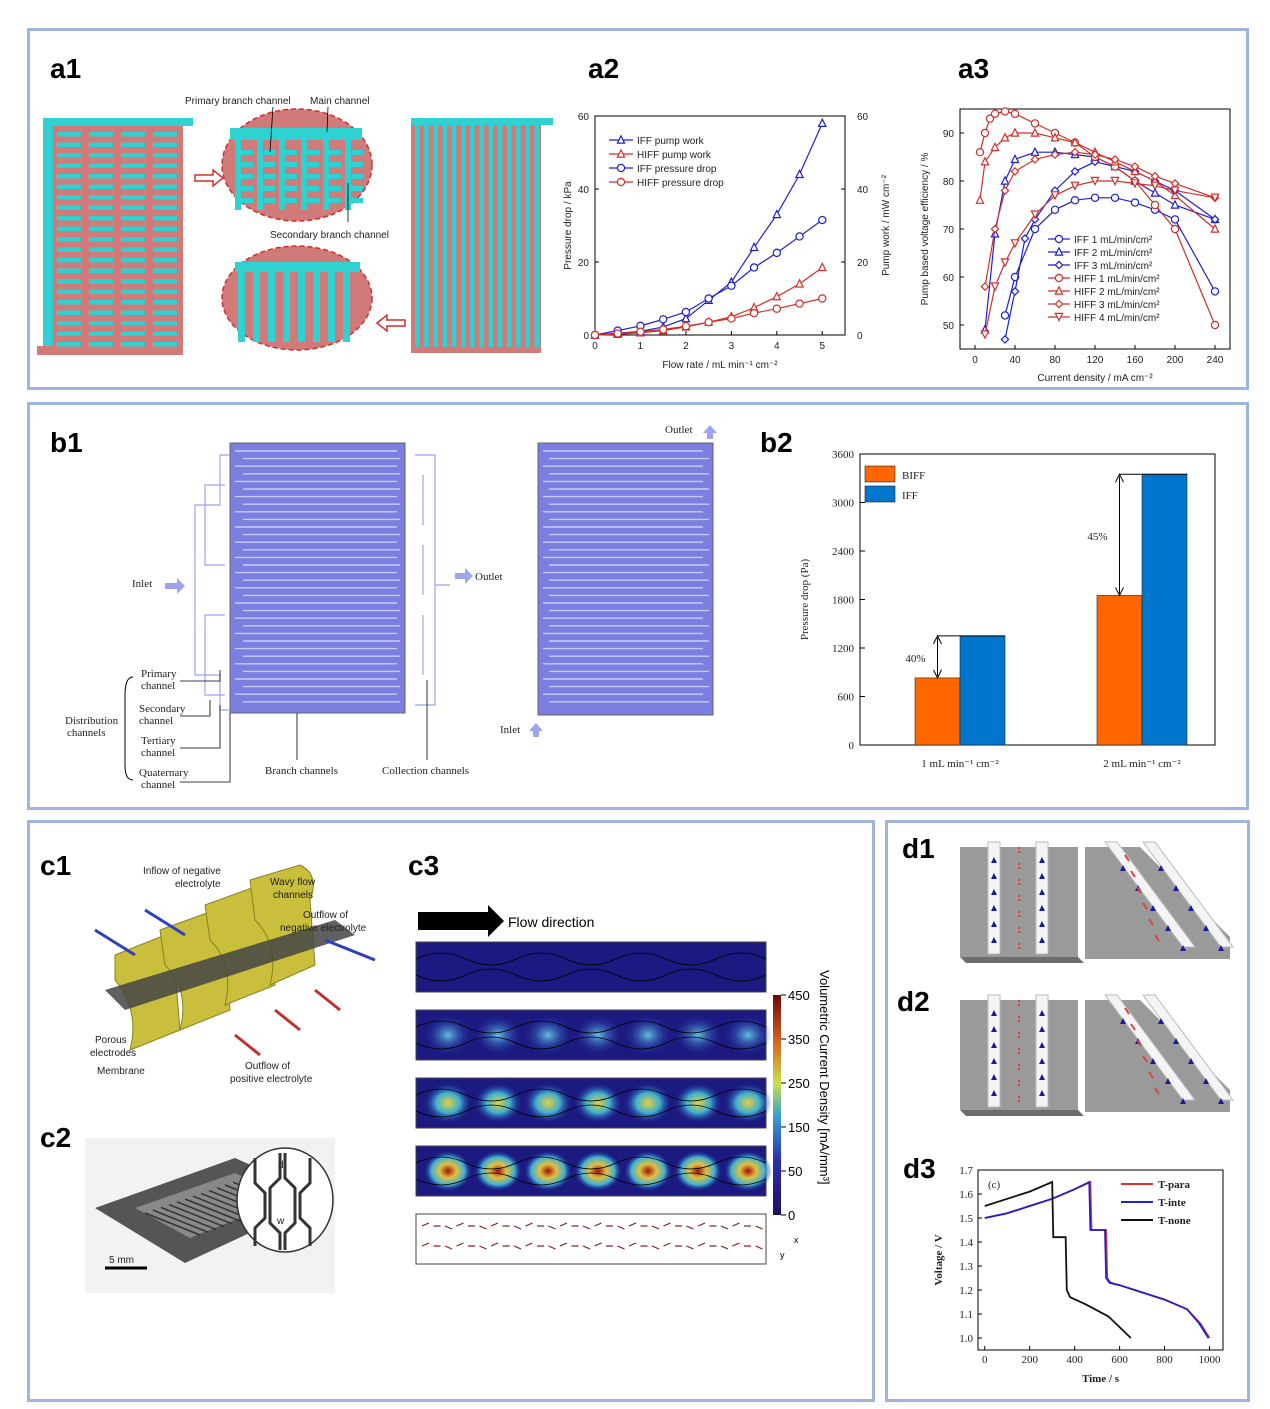 This screenshot has height=1409, width=1270. What do you see at coordinates (293, 882) in the screenshot?
I see `c1-wavy-l1: Wavy flow` at bounding box center [293, 882].